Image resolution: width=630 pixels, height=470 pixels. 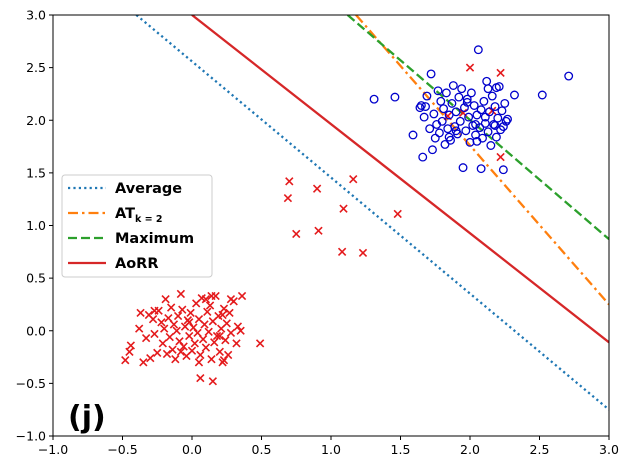 What do you see at coordinates (540, 449) in the screenshot?
I see `x-tick-label: 2.5` at bounding box center [540, 449].